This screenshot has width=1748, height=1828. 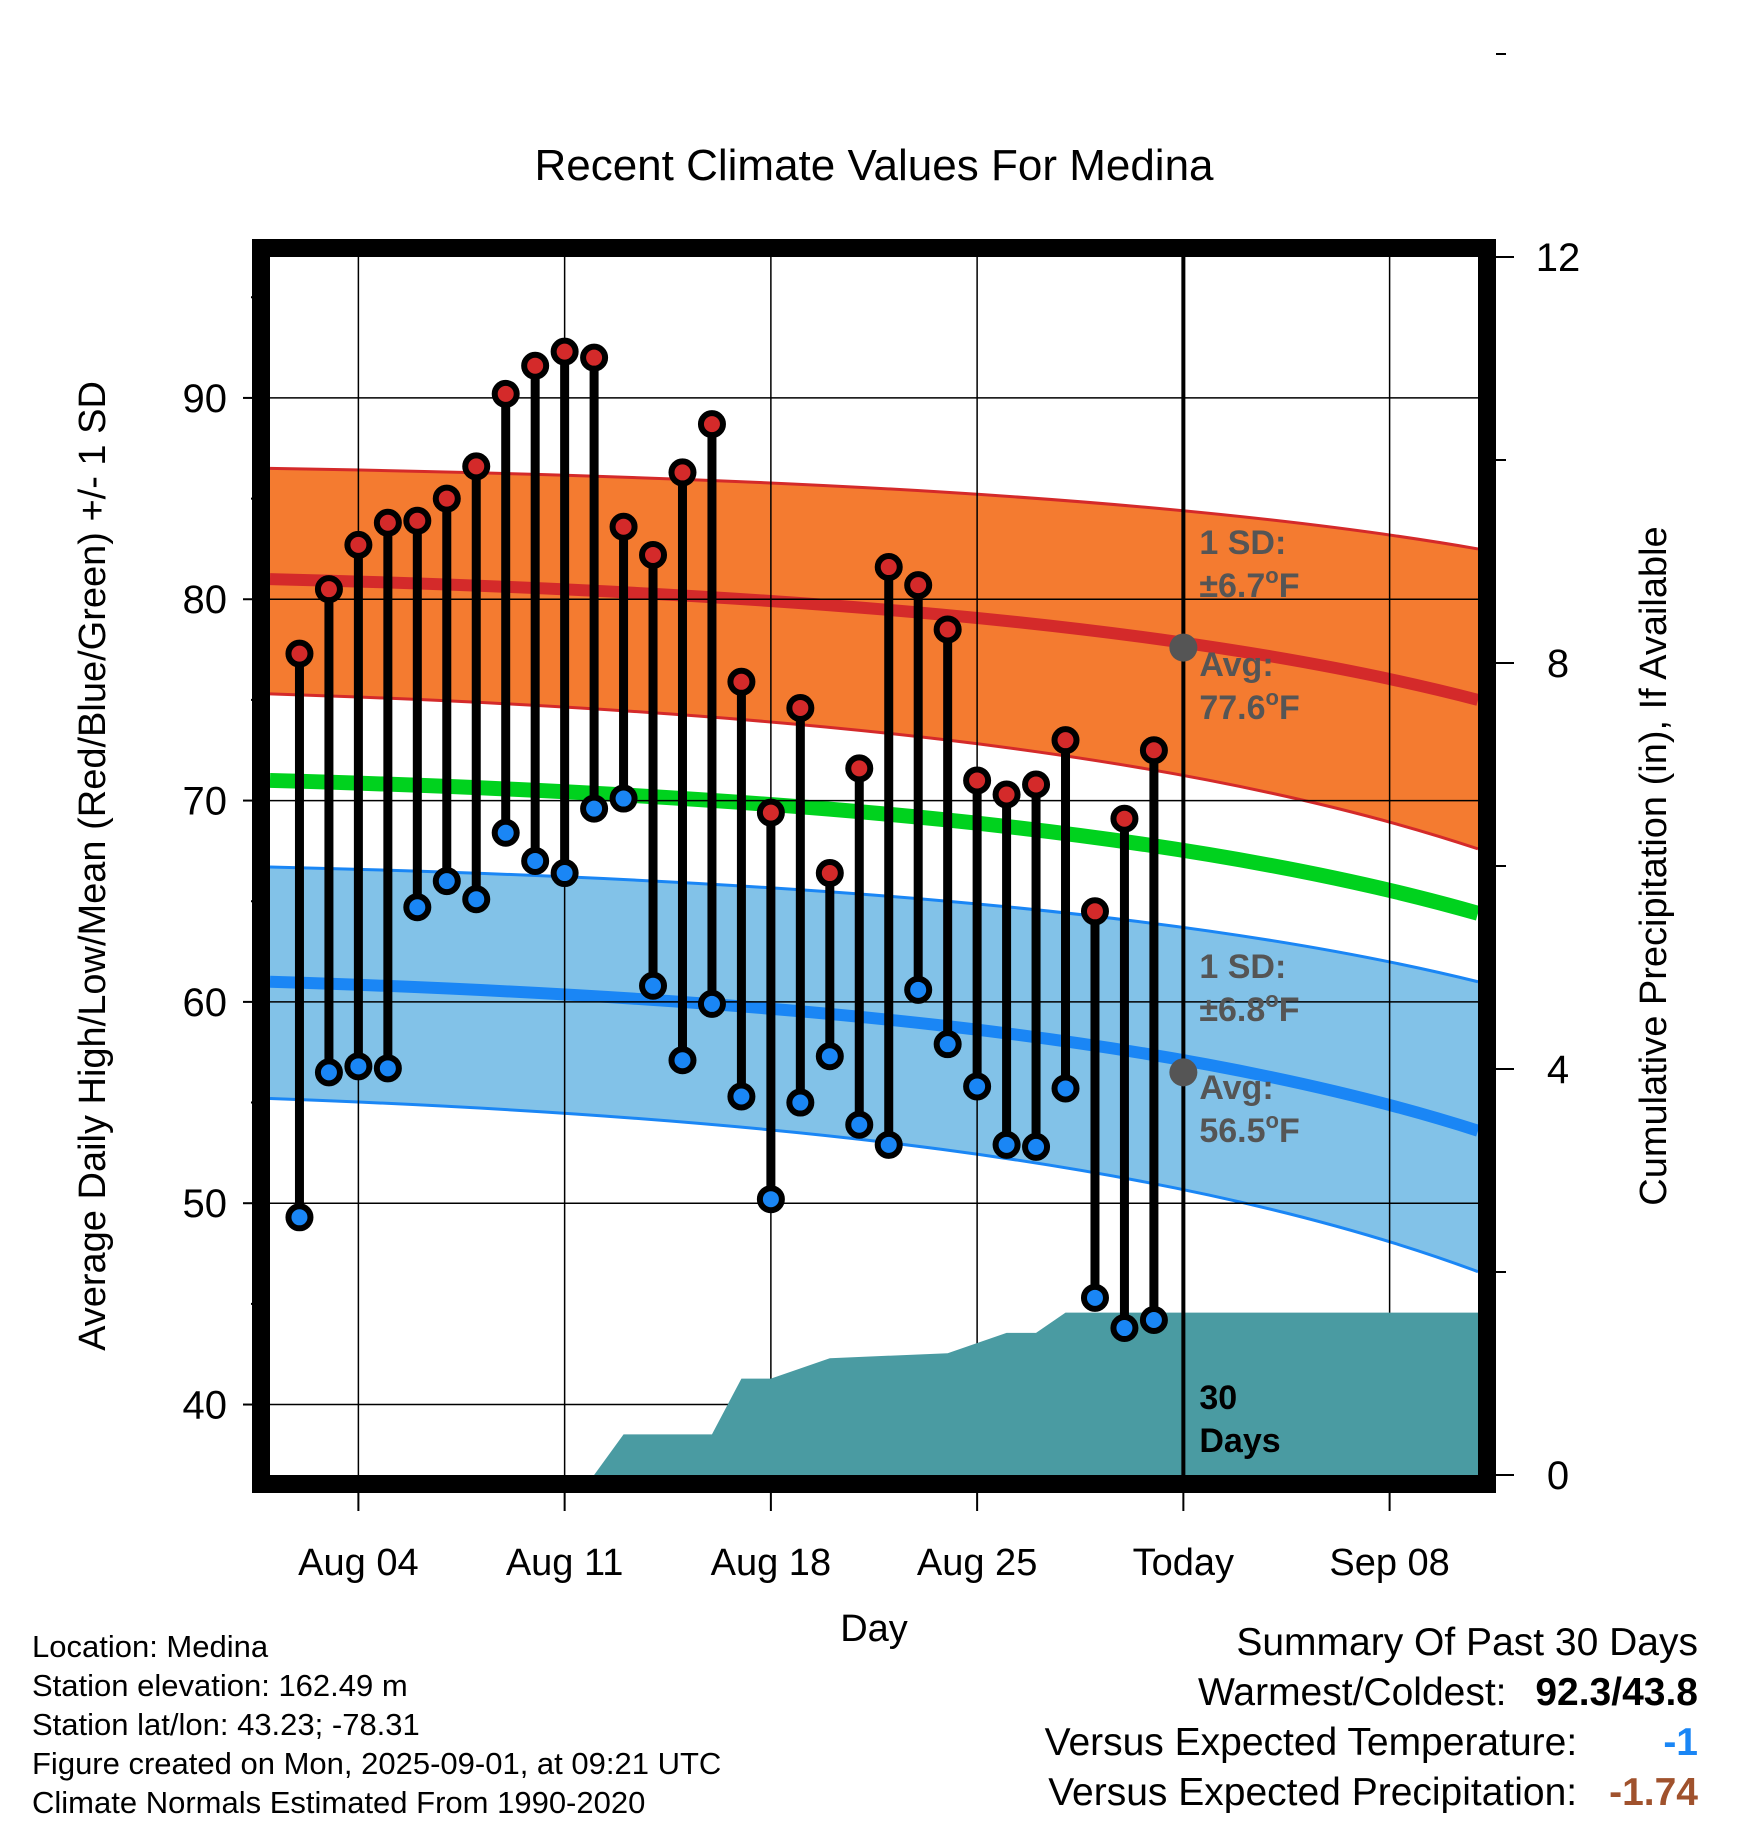 I want to click on annot-high-avg-line2: 77.6oF, so click(x=1249, y=706).